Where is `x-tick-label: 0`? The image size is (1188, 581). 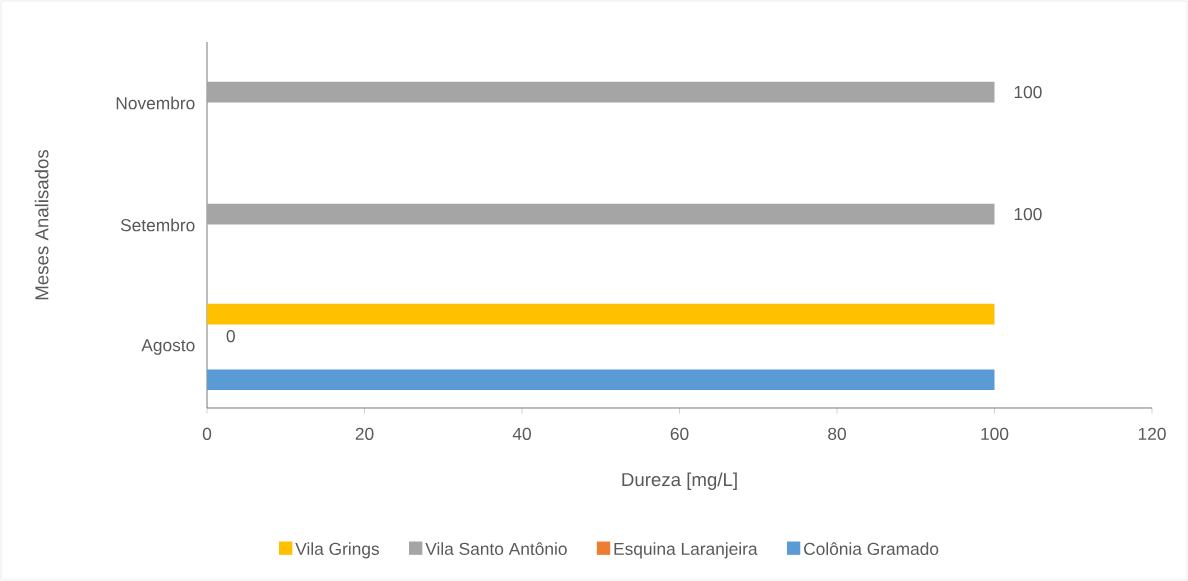
x-tick-label: 0 is located at coordinates (207, 433).